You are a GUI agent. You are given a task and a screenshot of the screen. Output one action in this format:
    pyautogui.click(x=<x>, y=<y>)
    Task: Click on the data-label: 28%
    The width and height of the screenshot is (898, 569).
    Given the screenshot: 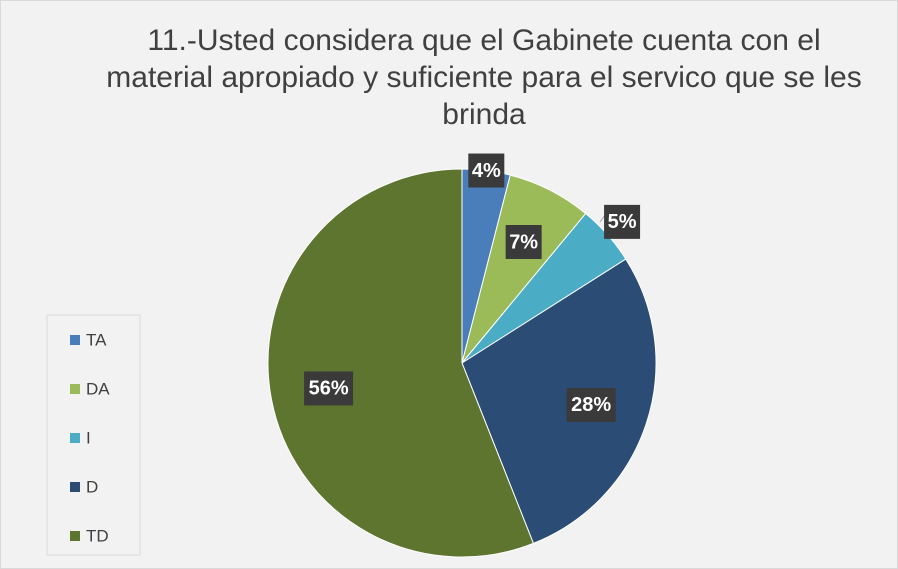 What is the action you would take?
    pyautogui.click(x=591, y=405)
    